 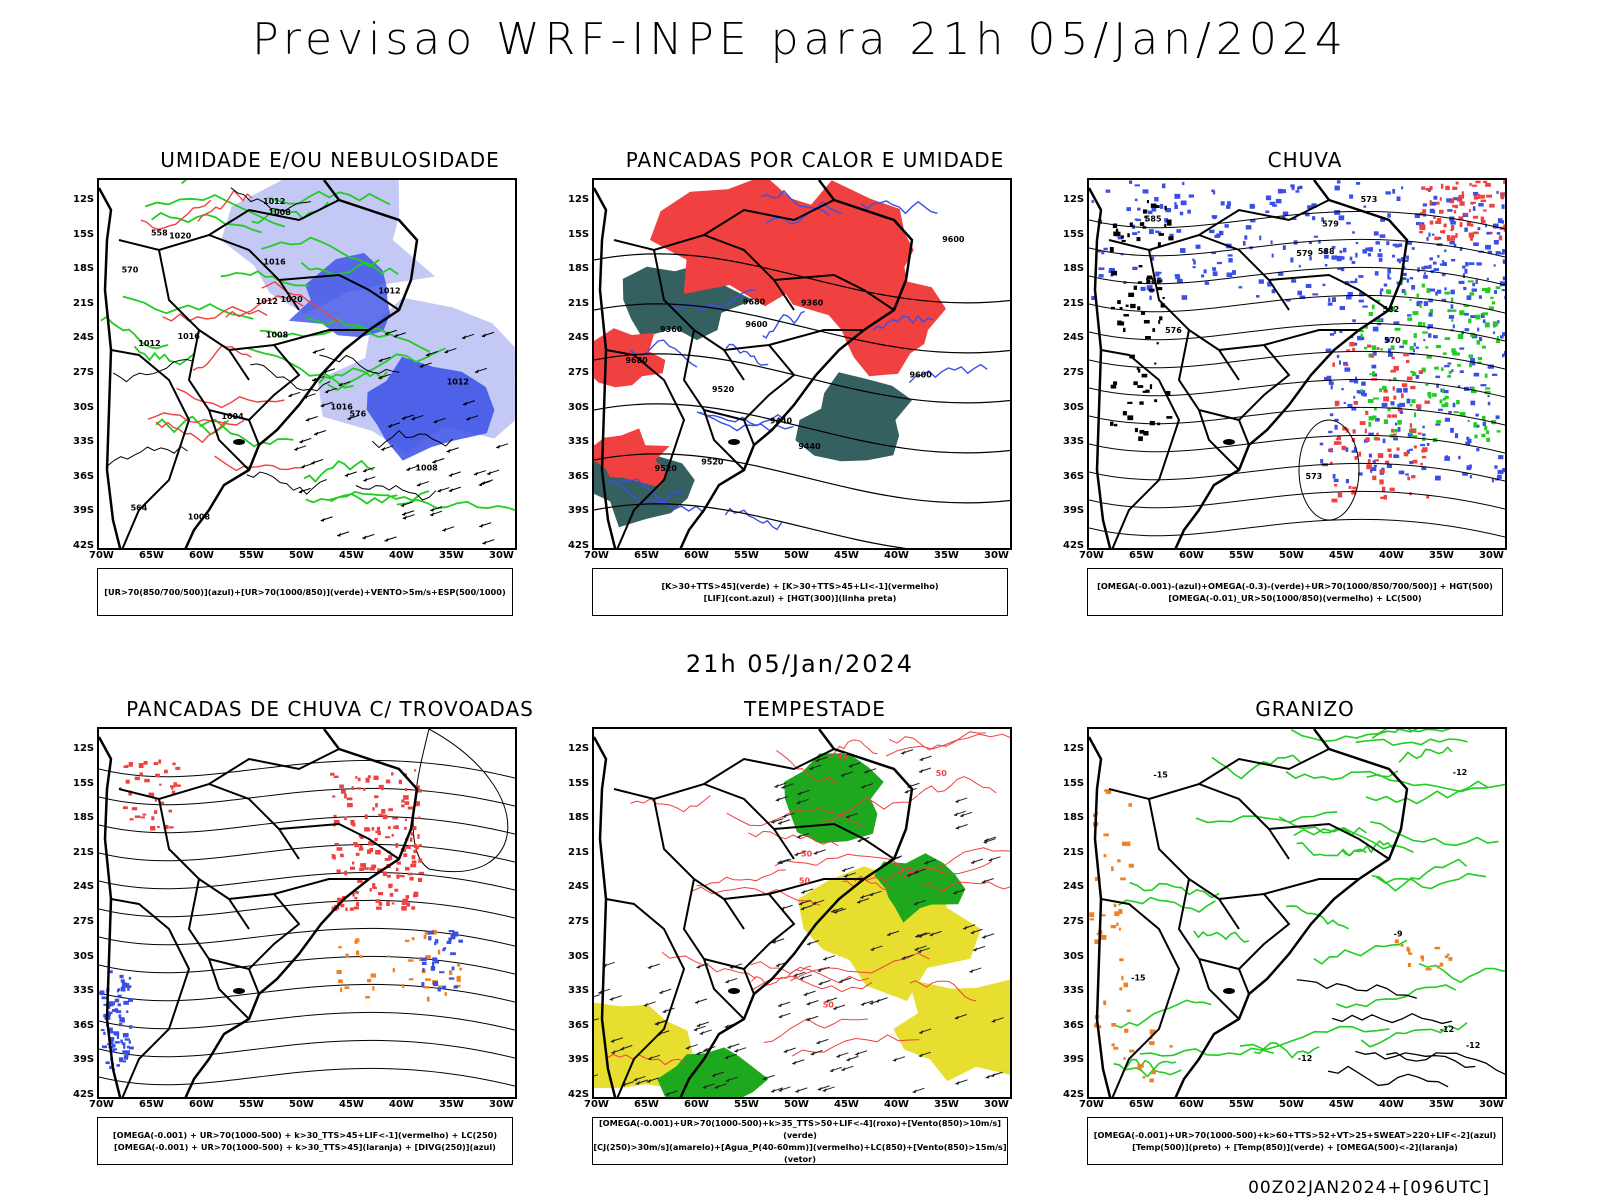 I want to click on lon-tick-label: 50W, so click(x=796, y=1104).